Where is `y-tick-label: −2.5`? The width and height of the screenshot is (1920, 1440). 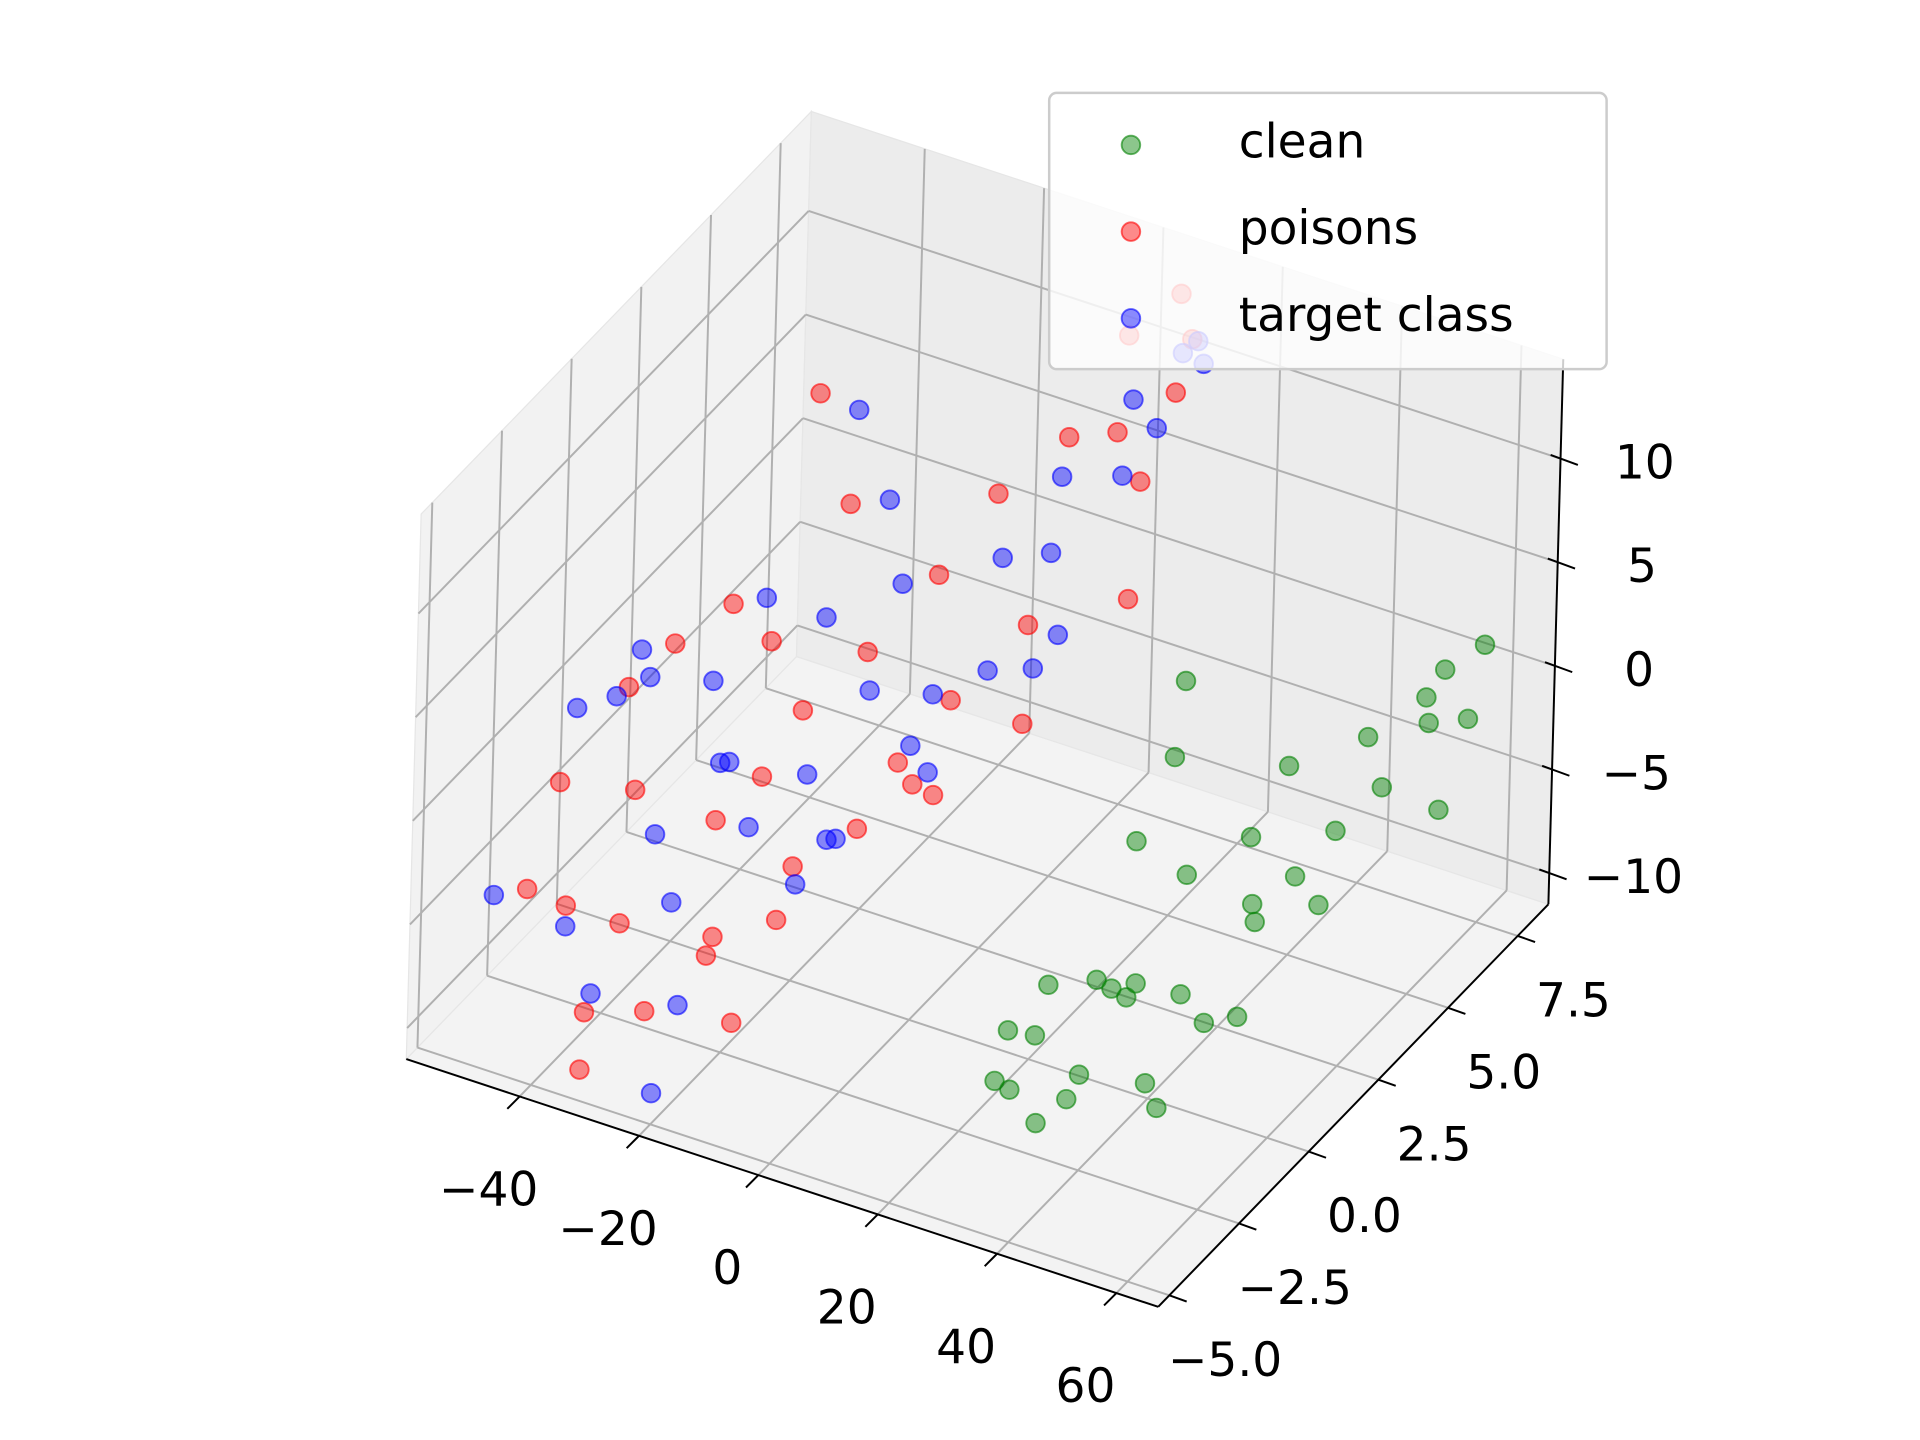 y-tick-label: −2.5 is located at coordinates (1295, 1288).